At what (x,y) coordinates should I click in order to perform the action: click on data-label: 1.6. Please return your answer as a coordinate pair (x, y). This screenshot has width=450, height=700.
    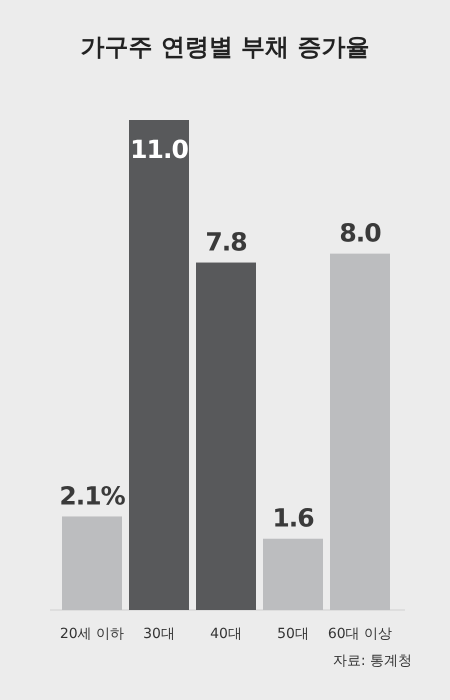
    Looking at the image, I should click on (293, 518).